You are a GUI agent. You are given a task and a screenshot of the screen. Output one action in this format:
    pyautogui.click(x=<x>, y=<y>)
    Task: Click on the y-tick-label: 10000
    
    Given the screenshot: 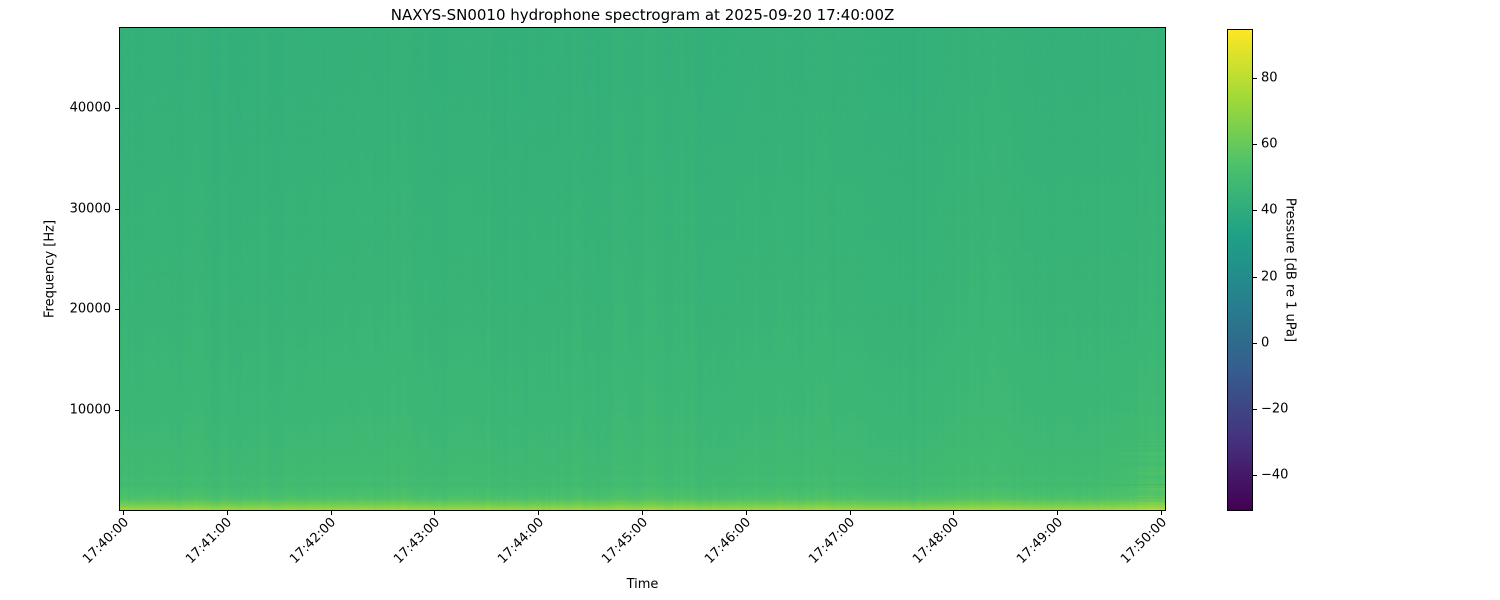 What is the action you would take?
    pyautogui.click(x=90, y=410)
    